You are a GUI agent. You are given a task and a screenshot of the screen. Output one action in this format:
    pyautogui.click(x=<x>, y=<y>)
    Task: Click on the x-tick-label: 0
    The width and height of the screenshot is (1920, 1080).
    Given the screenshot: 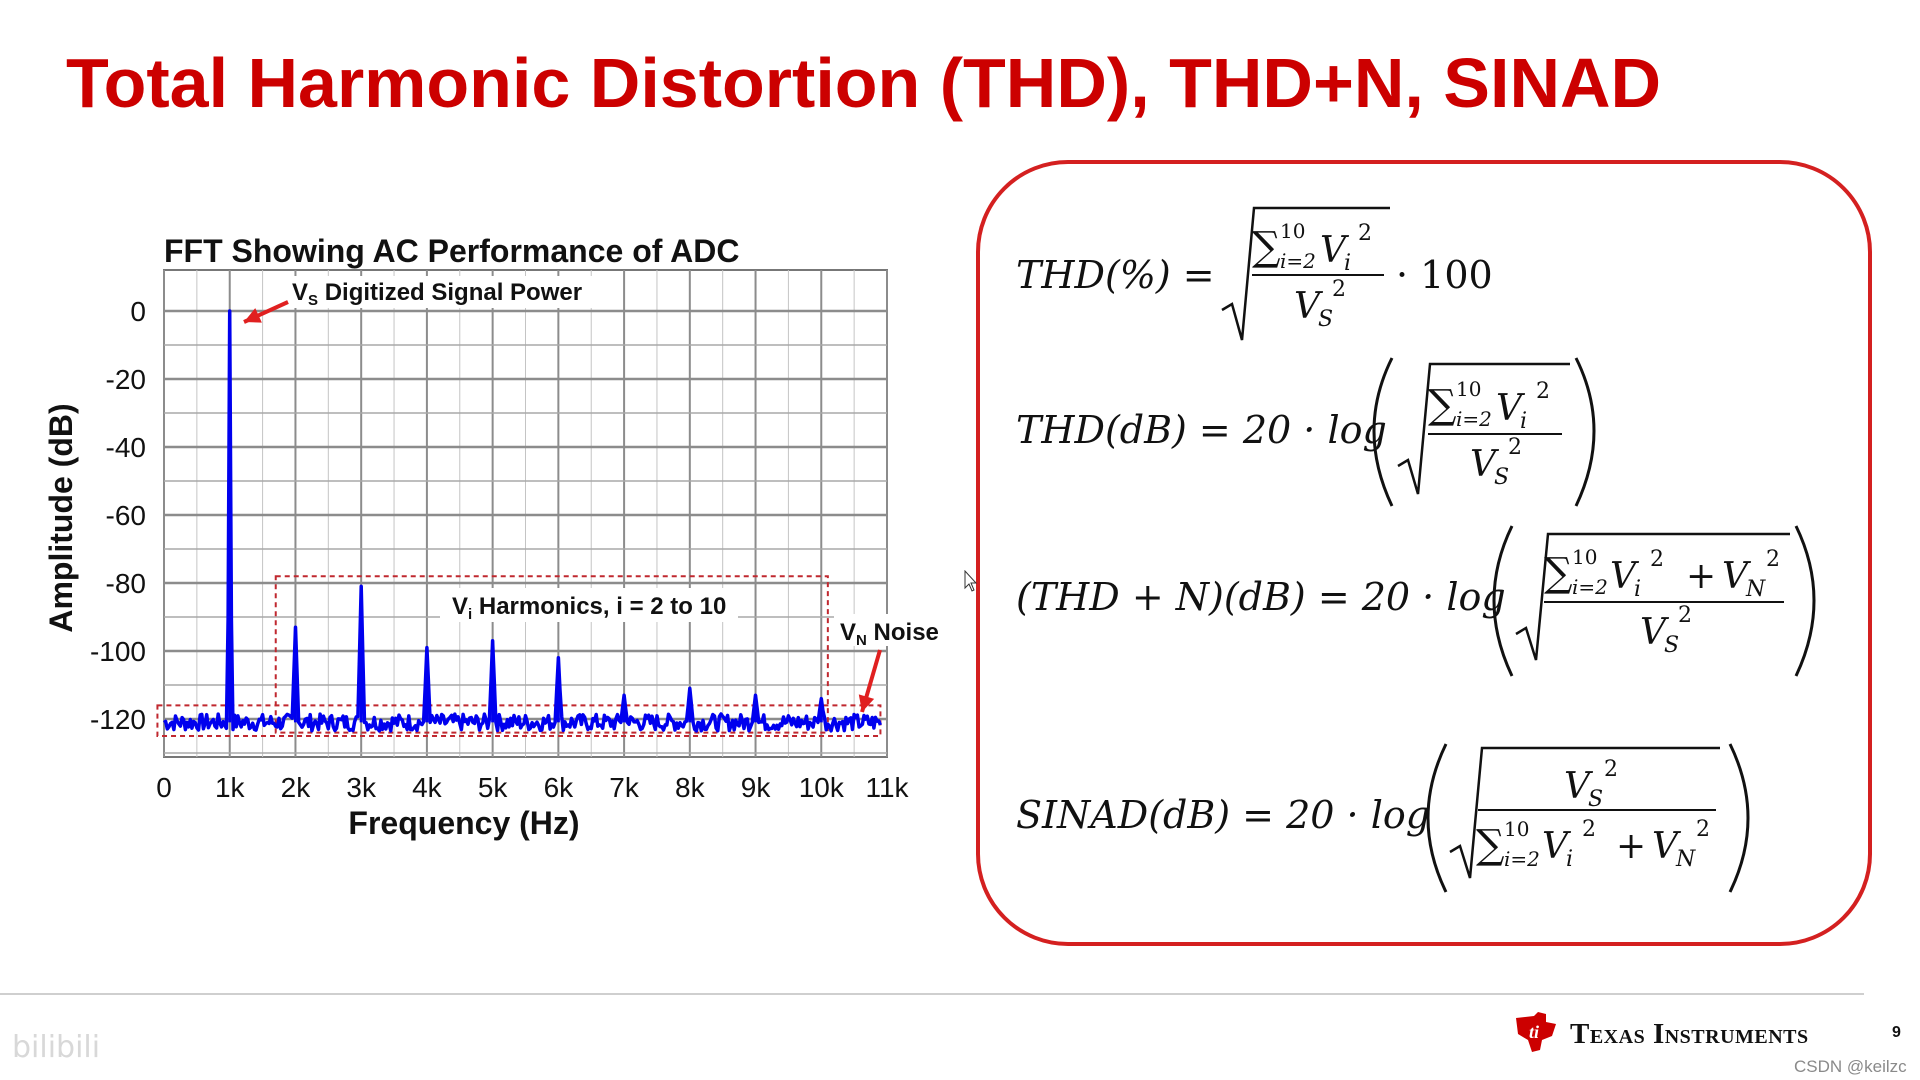 What is the action you would take?
    pyautogui.click(x=164, y=787)
    